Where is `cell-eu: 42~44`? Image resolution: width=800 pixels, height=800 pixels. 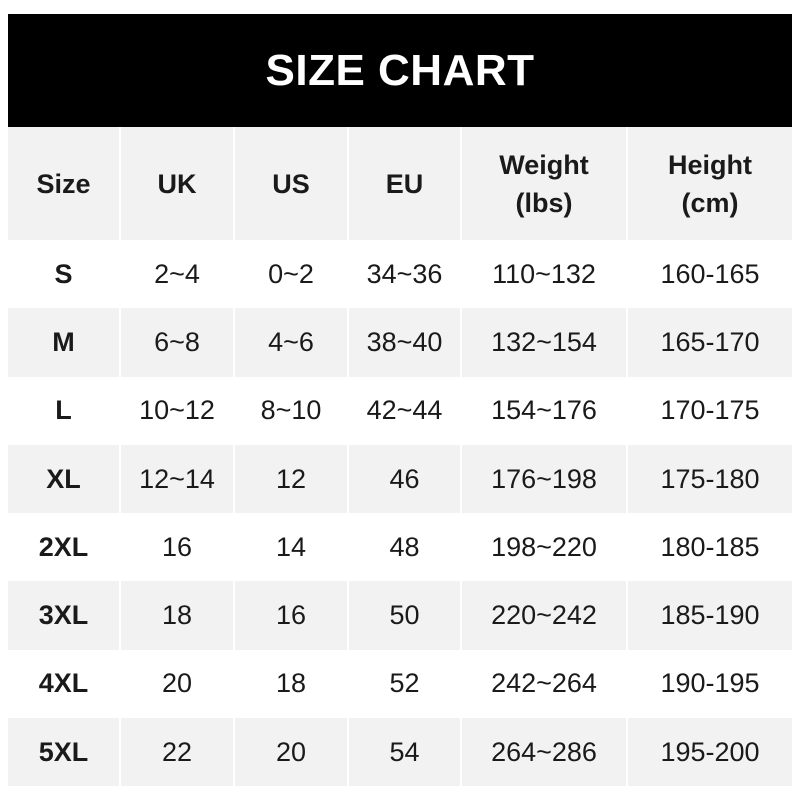 cell-eu: 42~44 is located at coordinates (404, 410).